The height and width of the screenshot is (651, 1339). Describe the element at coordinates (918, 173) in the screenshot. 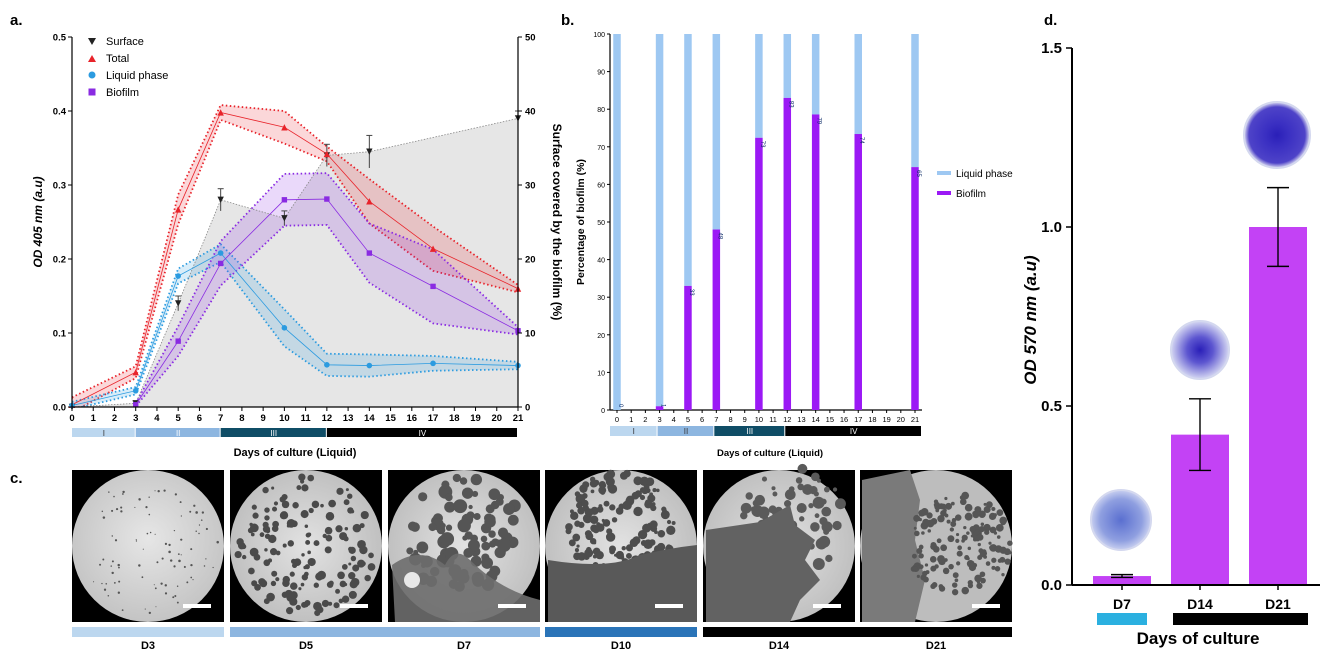

I see `bar-value-label: 65` at that location.